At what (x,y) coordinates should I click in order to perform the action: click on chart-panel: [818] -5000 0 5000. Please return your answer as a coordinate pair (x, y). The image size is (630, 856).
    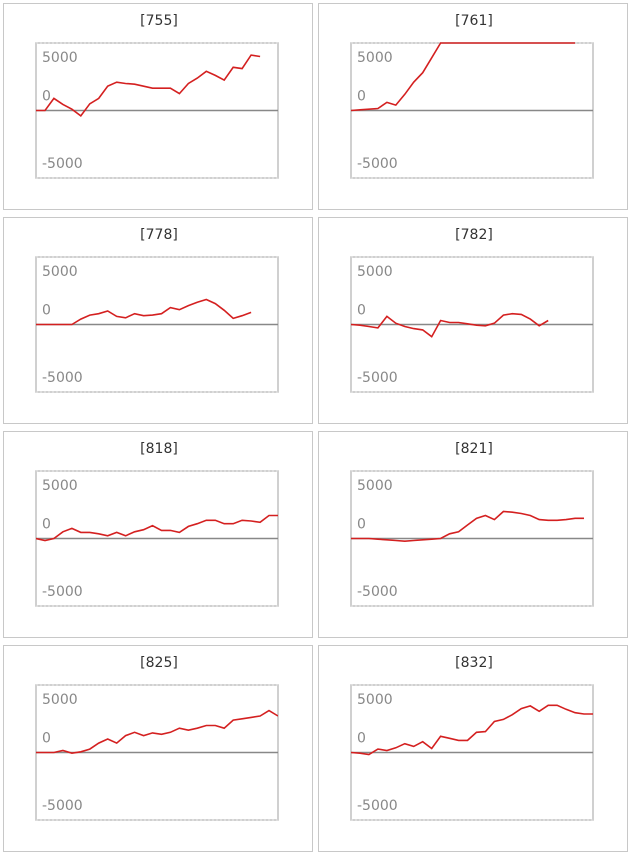
    Looking at the image, I should click on (158, 534).